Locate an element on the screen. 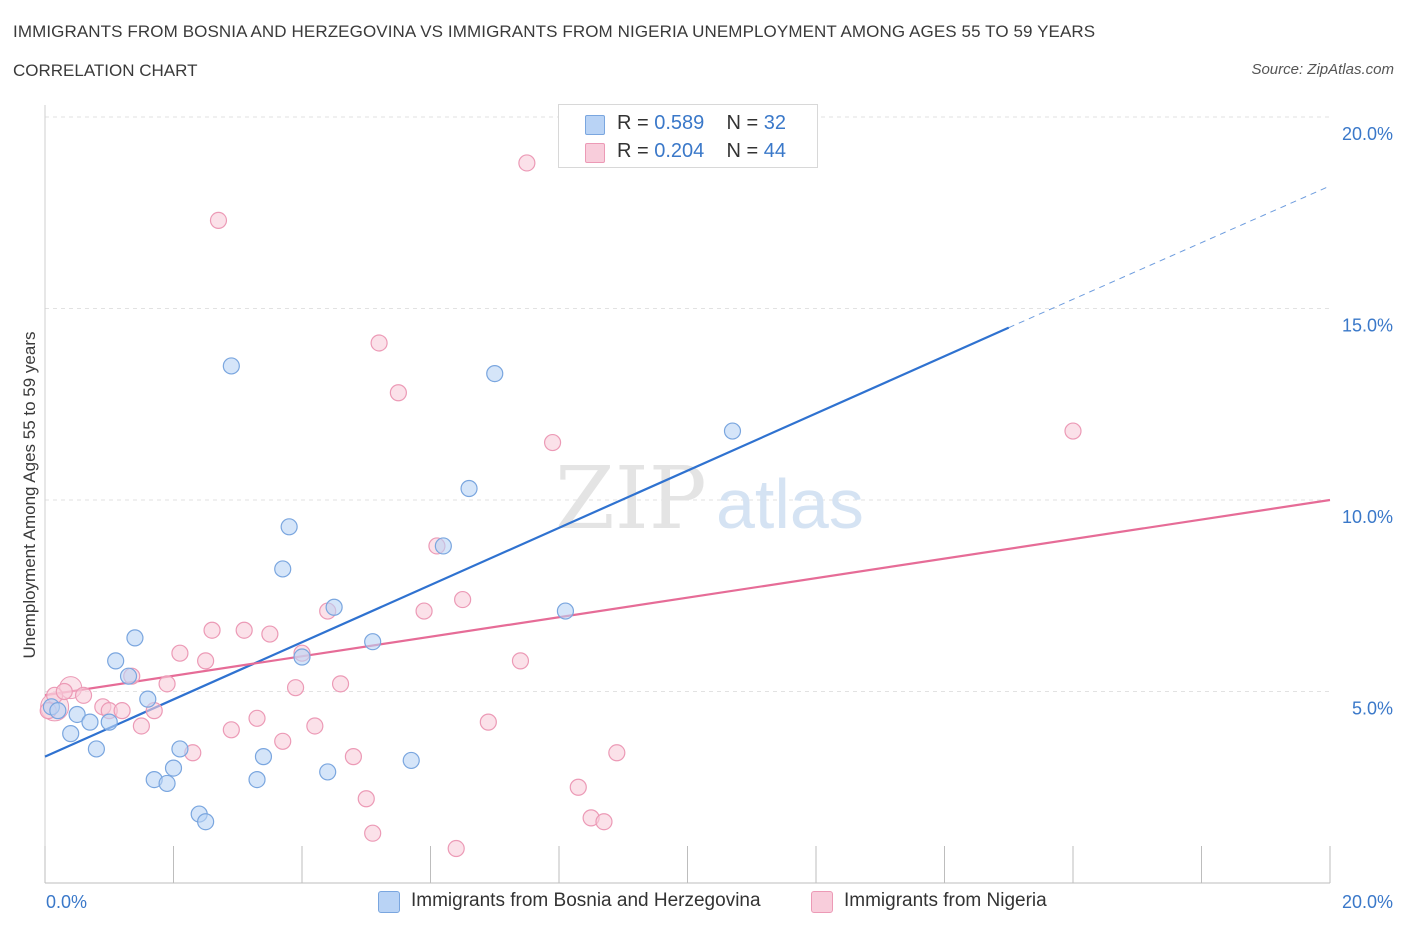  legend-label: Immigrants from Nigeria is located at coordinates (945, 900).